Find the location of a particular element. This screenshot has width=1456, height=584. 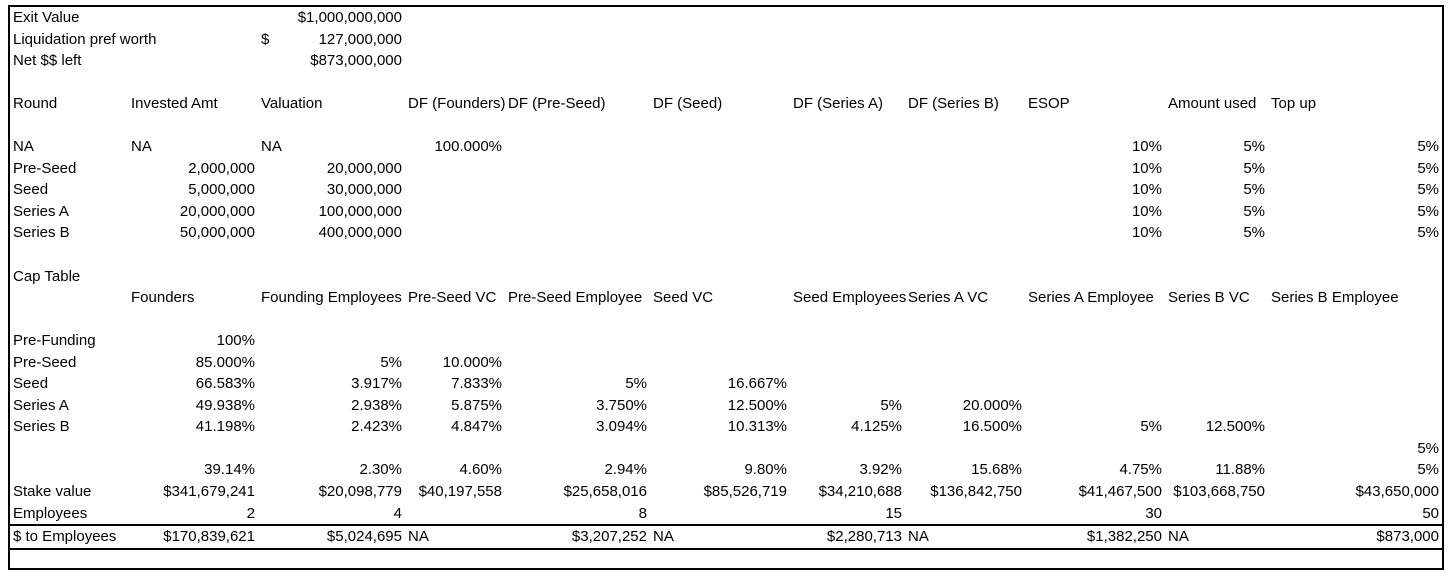

cell: Series B is located at coordinates (41, 427).